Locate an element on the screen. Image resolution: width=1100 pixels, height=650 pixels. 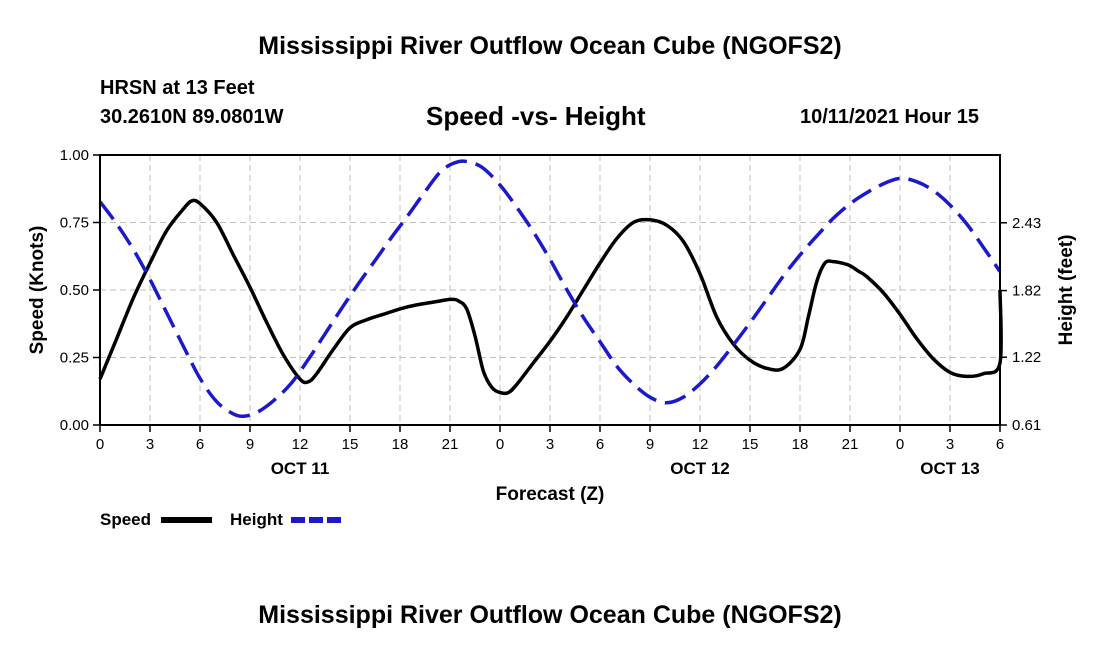
y-axis-label: Speed (Knots) is located at coordinates (37, 290).